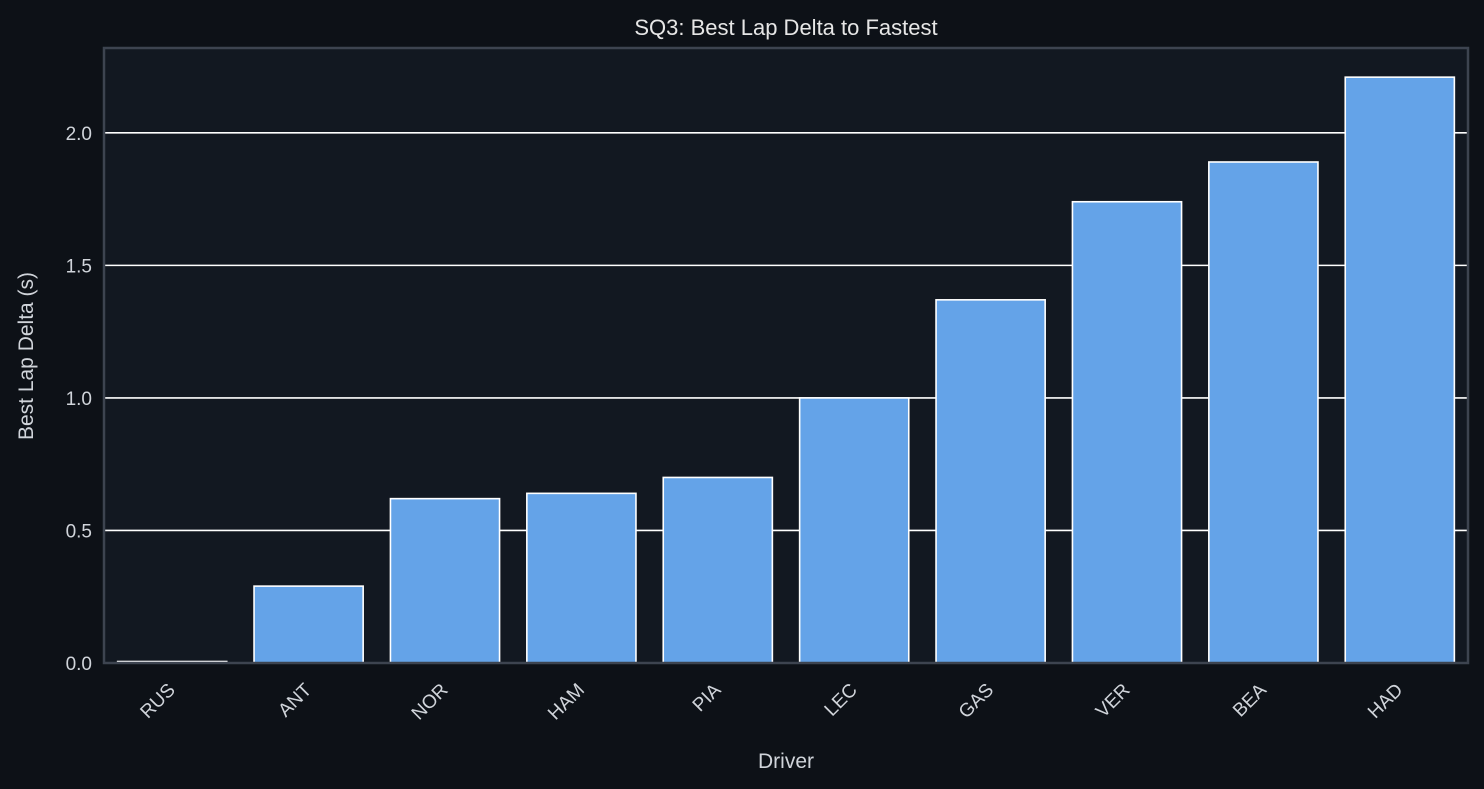 The height and width of the screenshot is (789, 1484). What do you see at coordinates (1127, 432) in the screenshot?
I see `bar-ver` at bounding box center [1127, 432].